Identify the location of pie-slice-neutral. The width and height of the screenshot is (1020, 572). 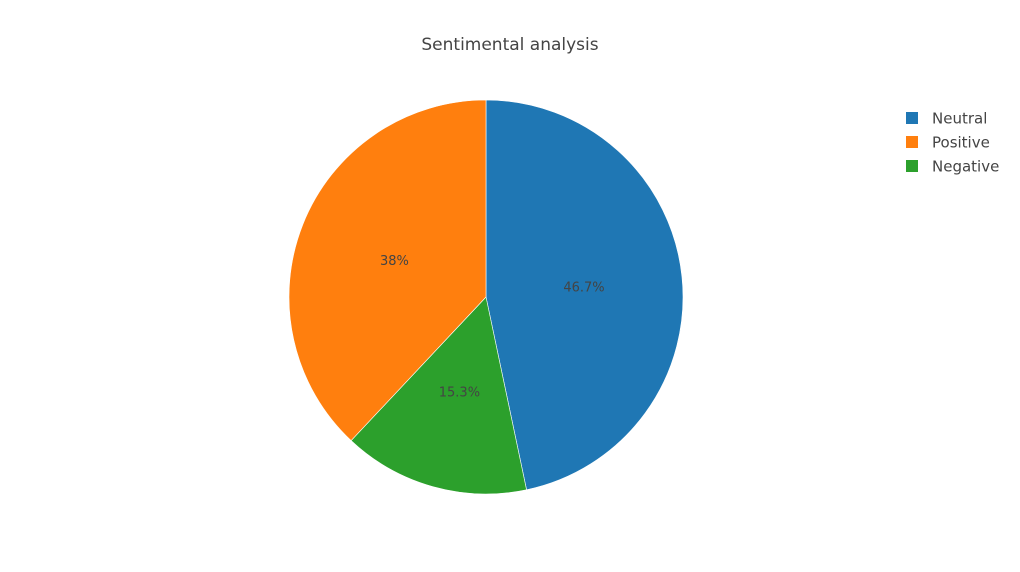
(584, 295).